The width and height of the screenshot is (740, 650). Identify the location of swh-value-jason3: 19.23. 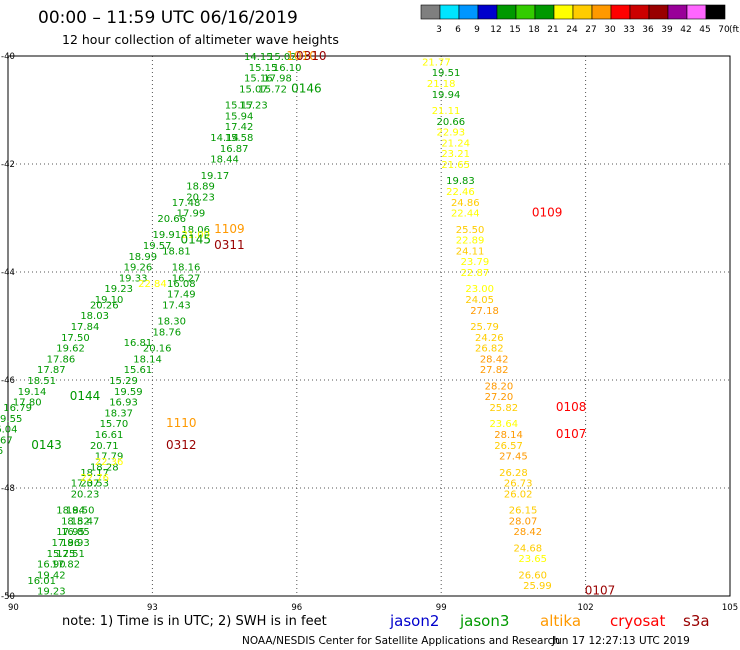
(118, 289).